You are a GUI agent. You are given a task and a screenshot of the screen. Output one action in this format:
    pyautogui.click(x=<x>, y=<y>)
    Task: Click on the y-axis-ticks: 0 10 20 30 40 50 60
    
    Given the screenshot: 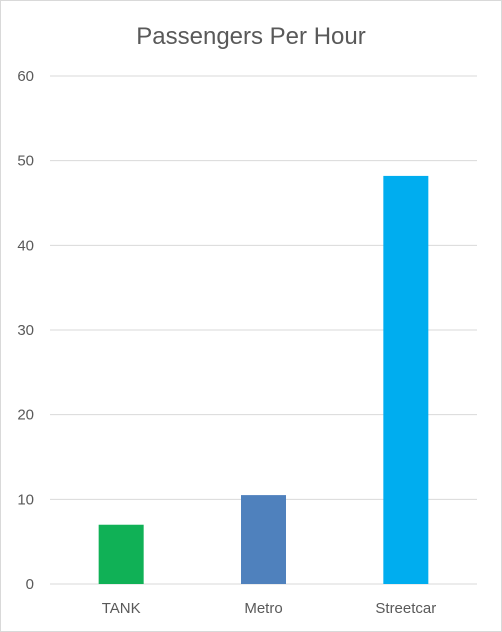 What is the action you would take?
    pyautogui.click(x=25, y=330)
    